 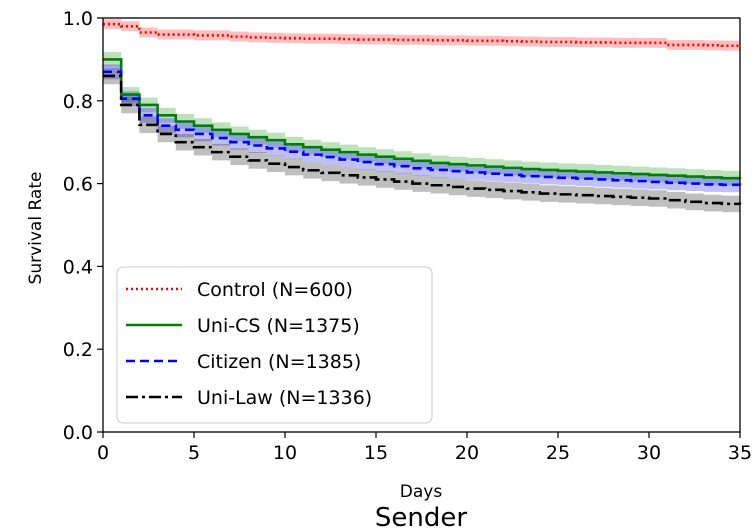 I want to click on y-tick-label: 0.8, so click(x=78, y=102).